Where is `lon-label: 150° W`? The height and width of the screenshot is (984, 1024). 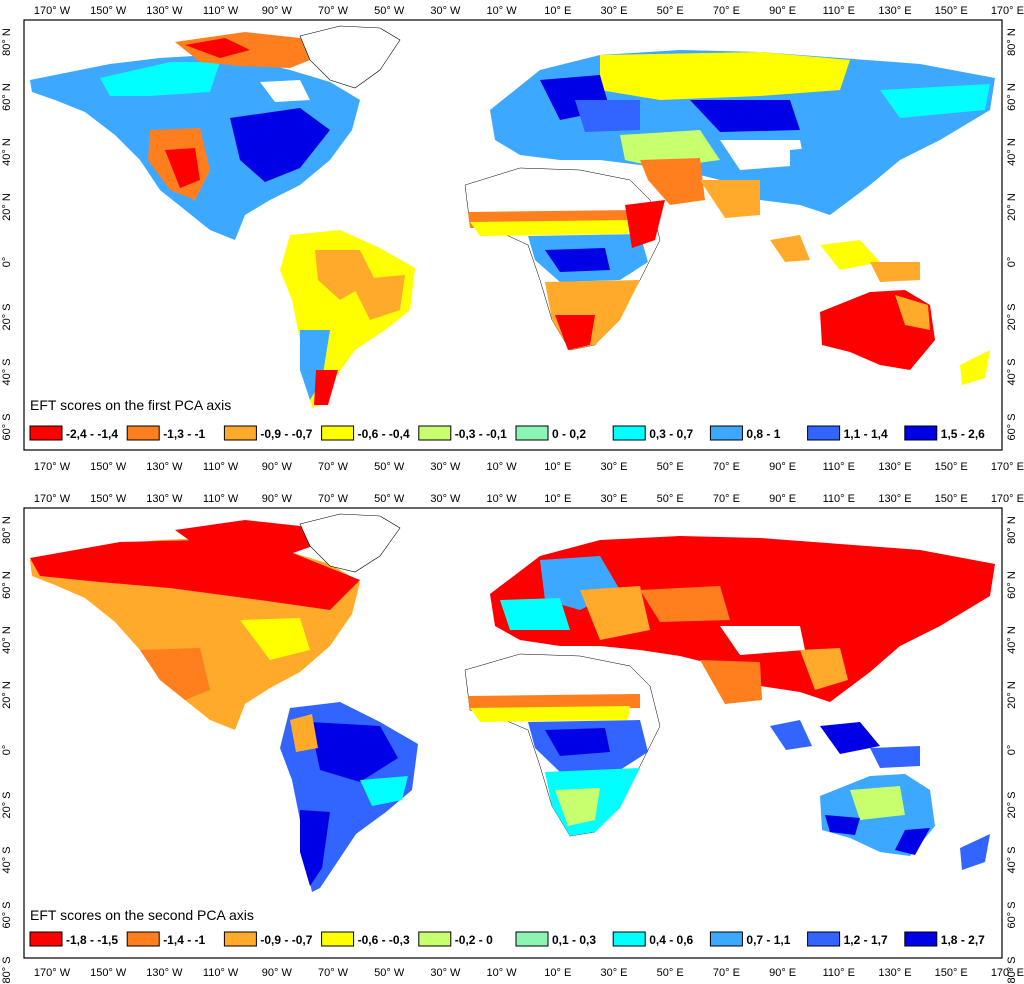
lon-label: 150° W is located at coordinates (108, 973).